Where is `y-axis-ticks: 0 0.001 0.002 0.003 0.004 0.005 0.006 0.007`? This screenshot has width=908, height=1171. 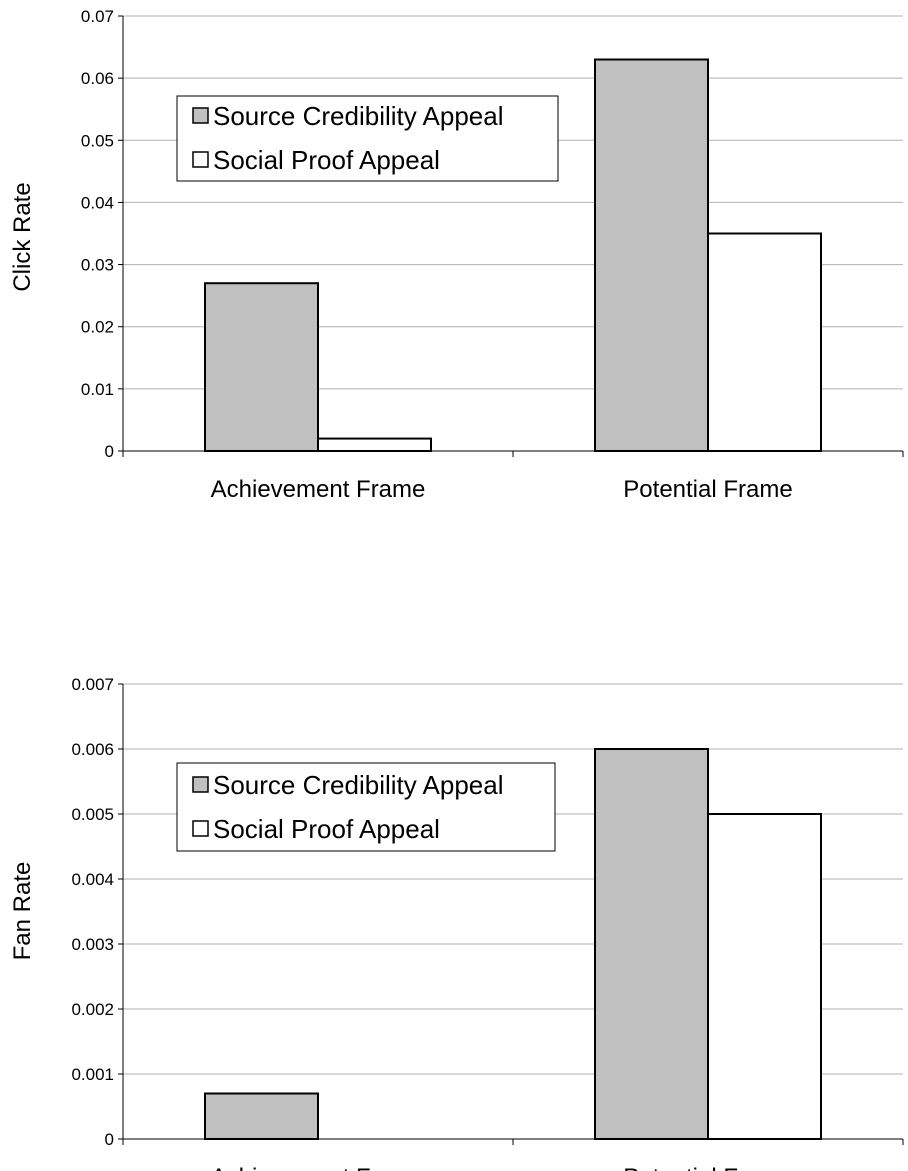
y-axis-ticks: 0 0.001 0.002 0.003 0.004 0.005 0.006 0.007 is located at coordinates (97, 912).